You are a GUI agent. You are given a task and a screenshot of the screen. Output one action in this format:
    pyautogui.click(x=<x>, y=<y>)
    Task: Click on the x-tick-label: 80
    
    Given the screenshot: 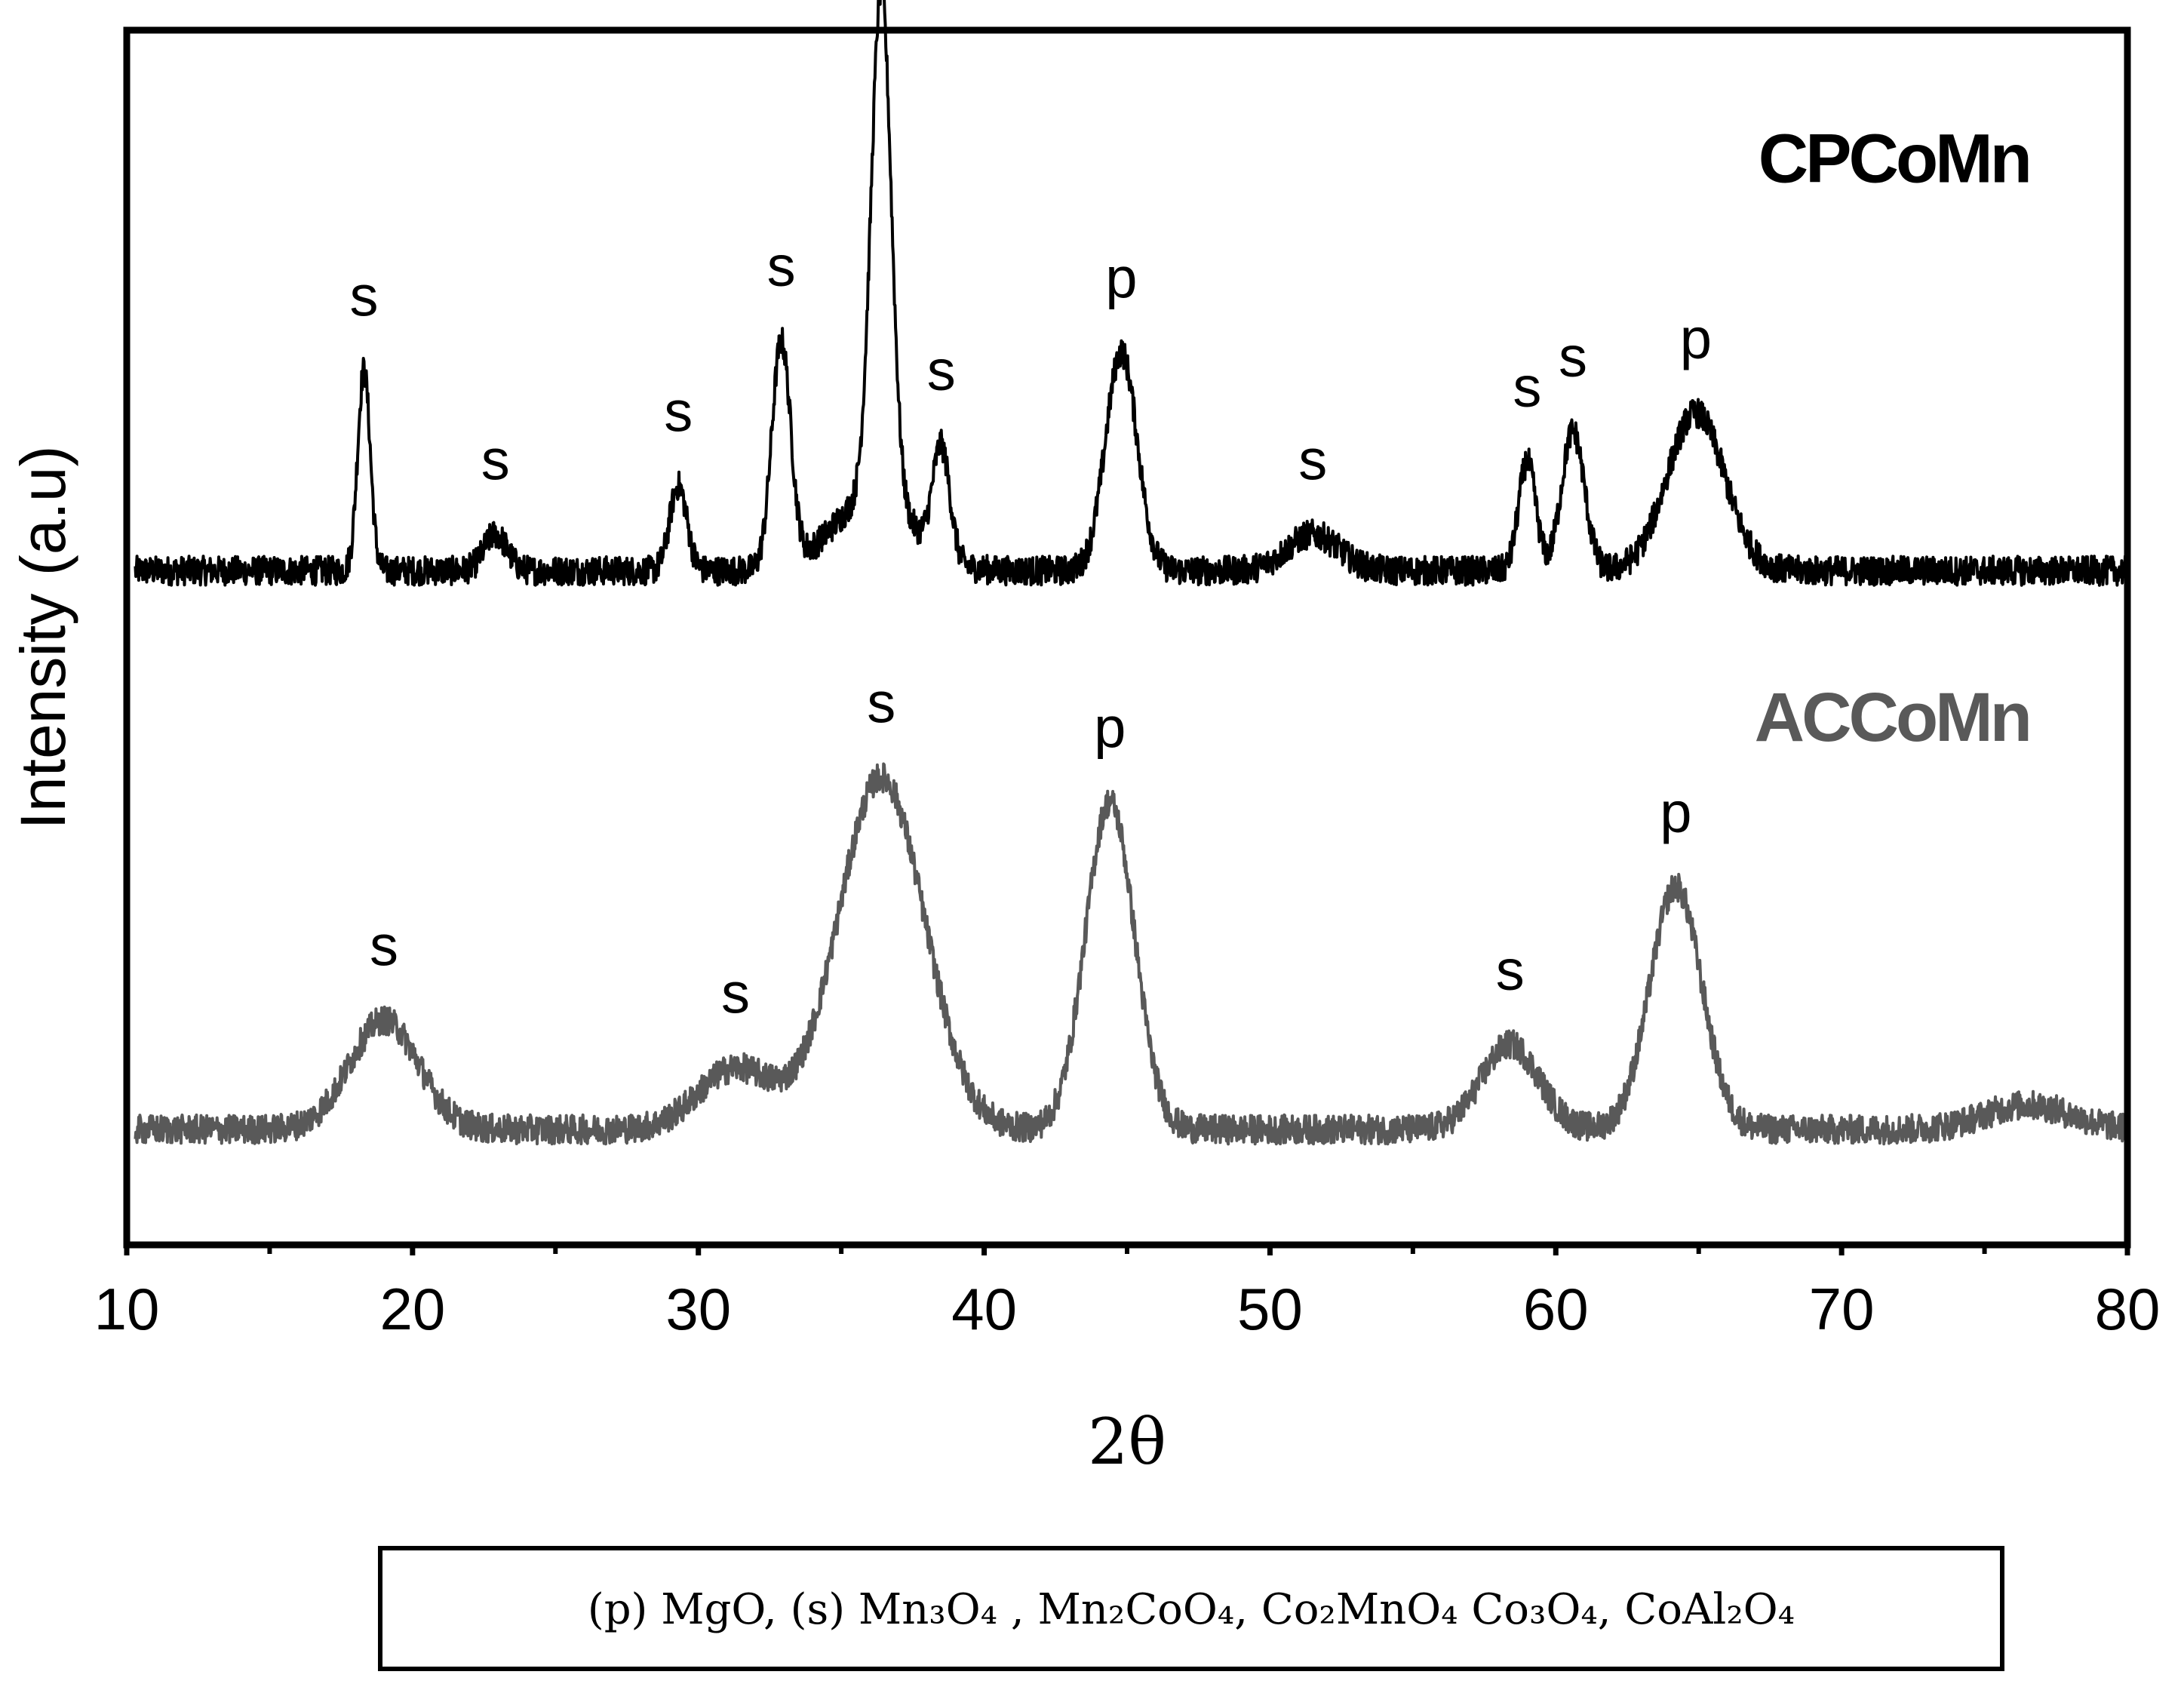 What is the action you would take?
    pyautogui.click(x=2128, y=1309)
    